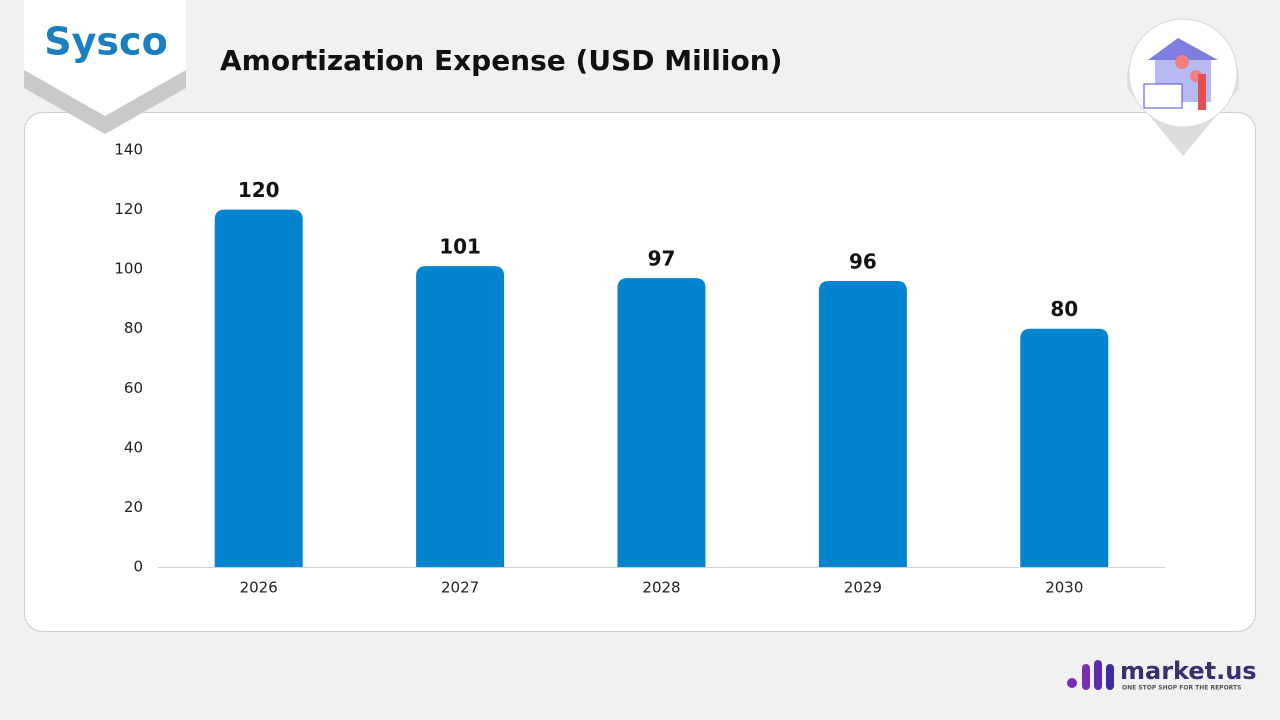 The width and height of the screenshot is (1280, 720). I want to click on x-tick-label: 2029, so click(863, 588).